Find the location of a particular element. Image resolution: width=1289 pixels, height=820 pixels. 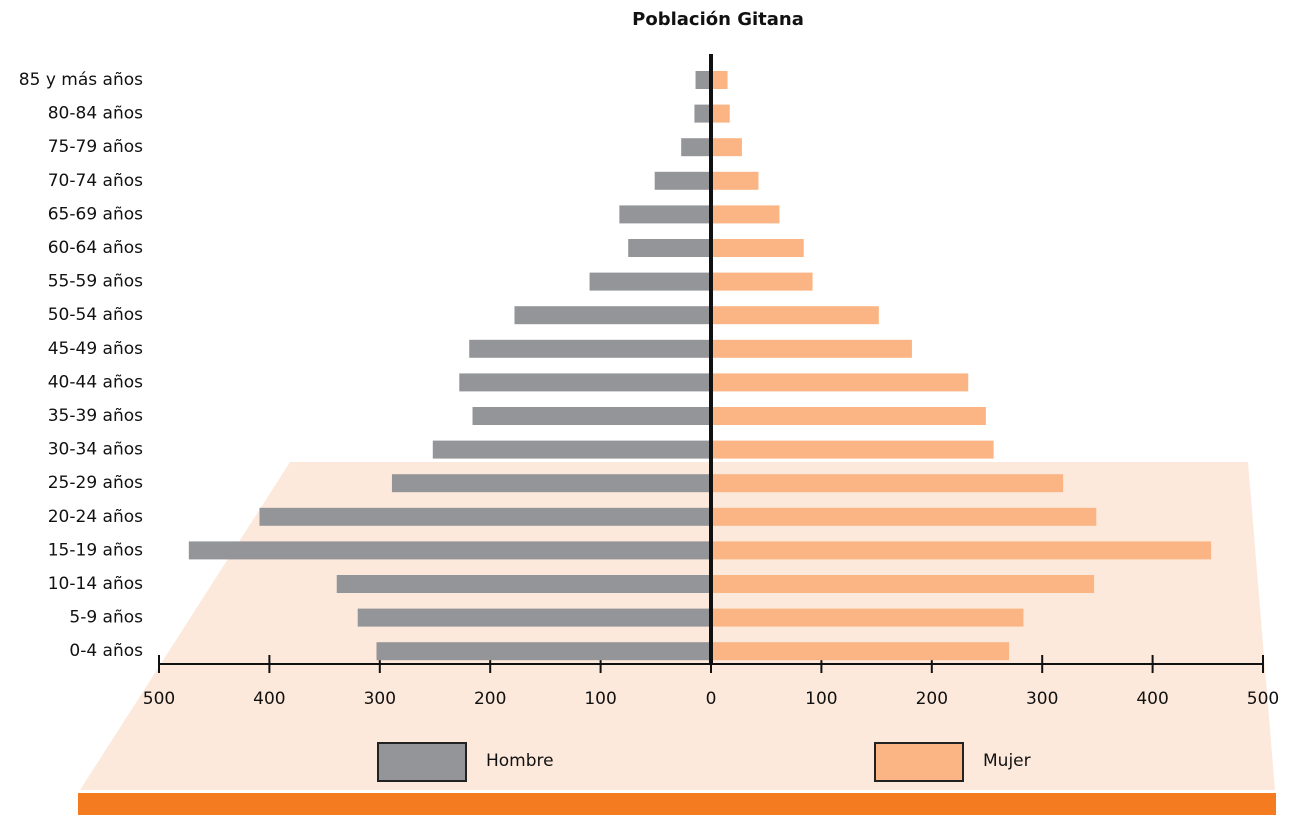

chart-title: Población Gitana is located at coordinates (718, 19).